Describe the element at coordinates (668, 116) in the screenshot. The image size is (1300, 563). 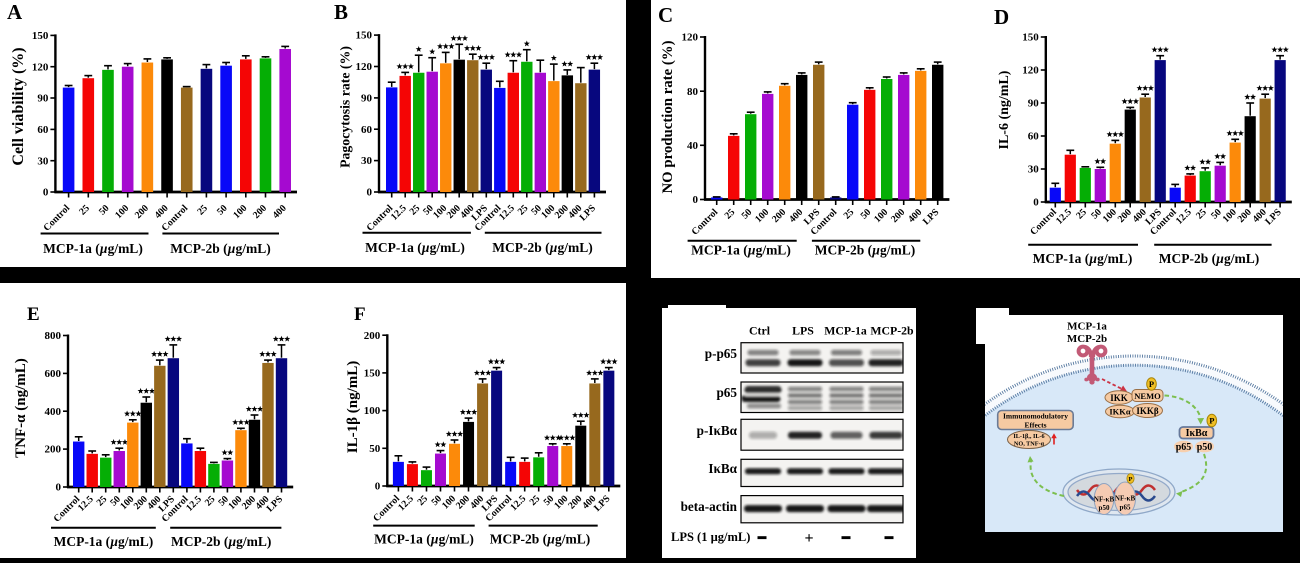
I see `svg-text: NO production rate (%)` at that location.